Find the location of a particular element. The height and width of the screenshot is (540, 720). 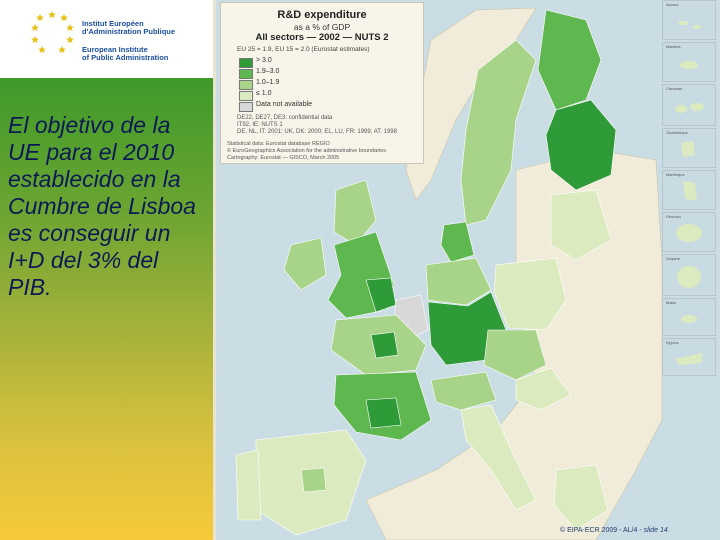

map-title: R&D expenditure is located at coordinates (322, 15).